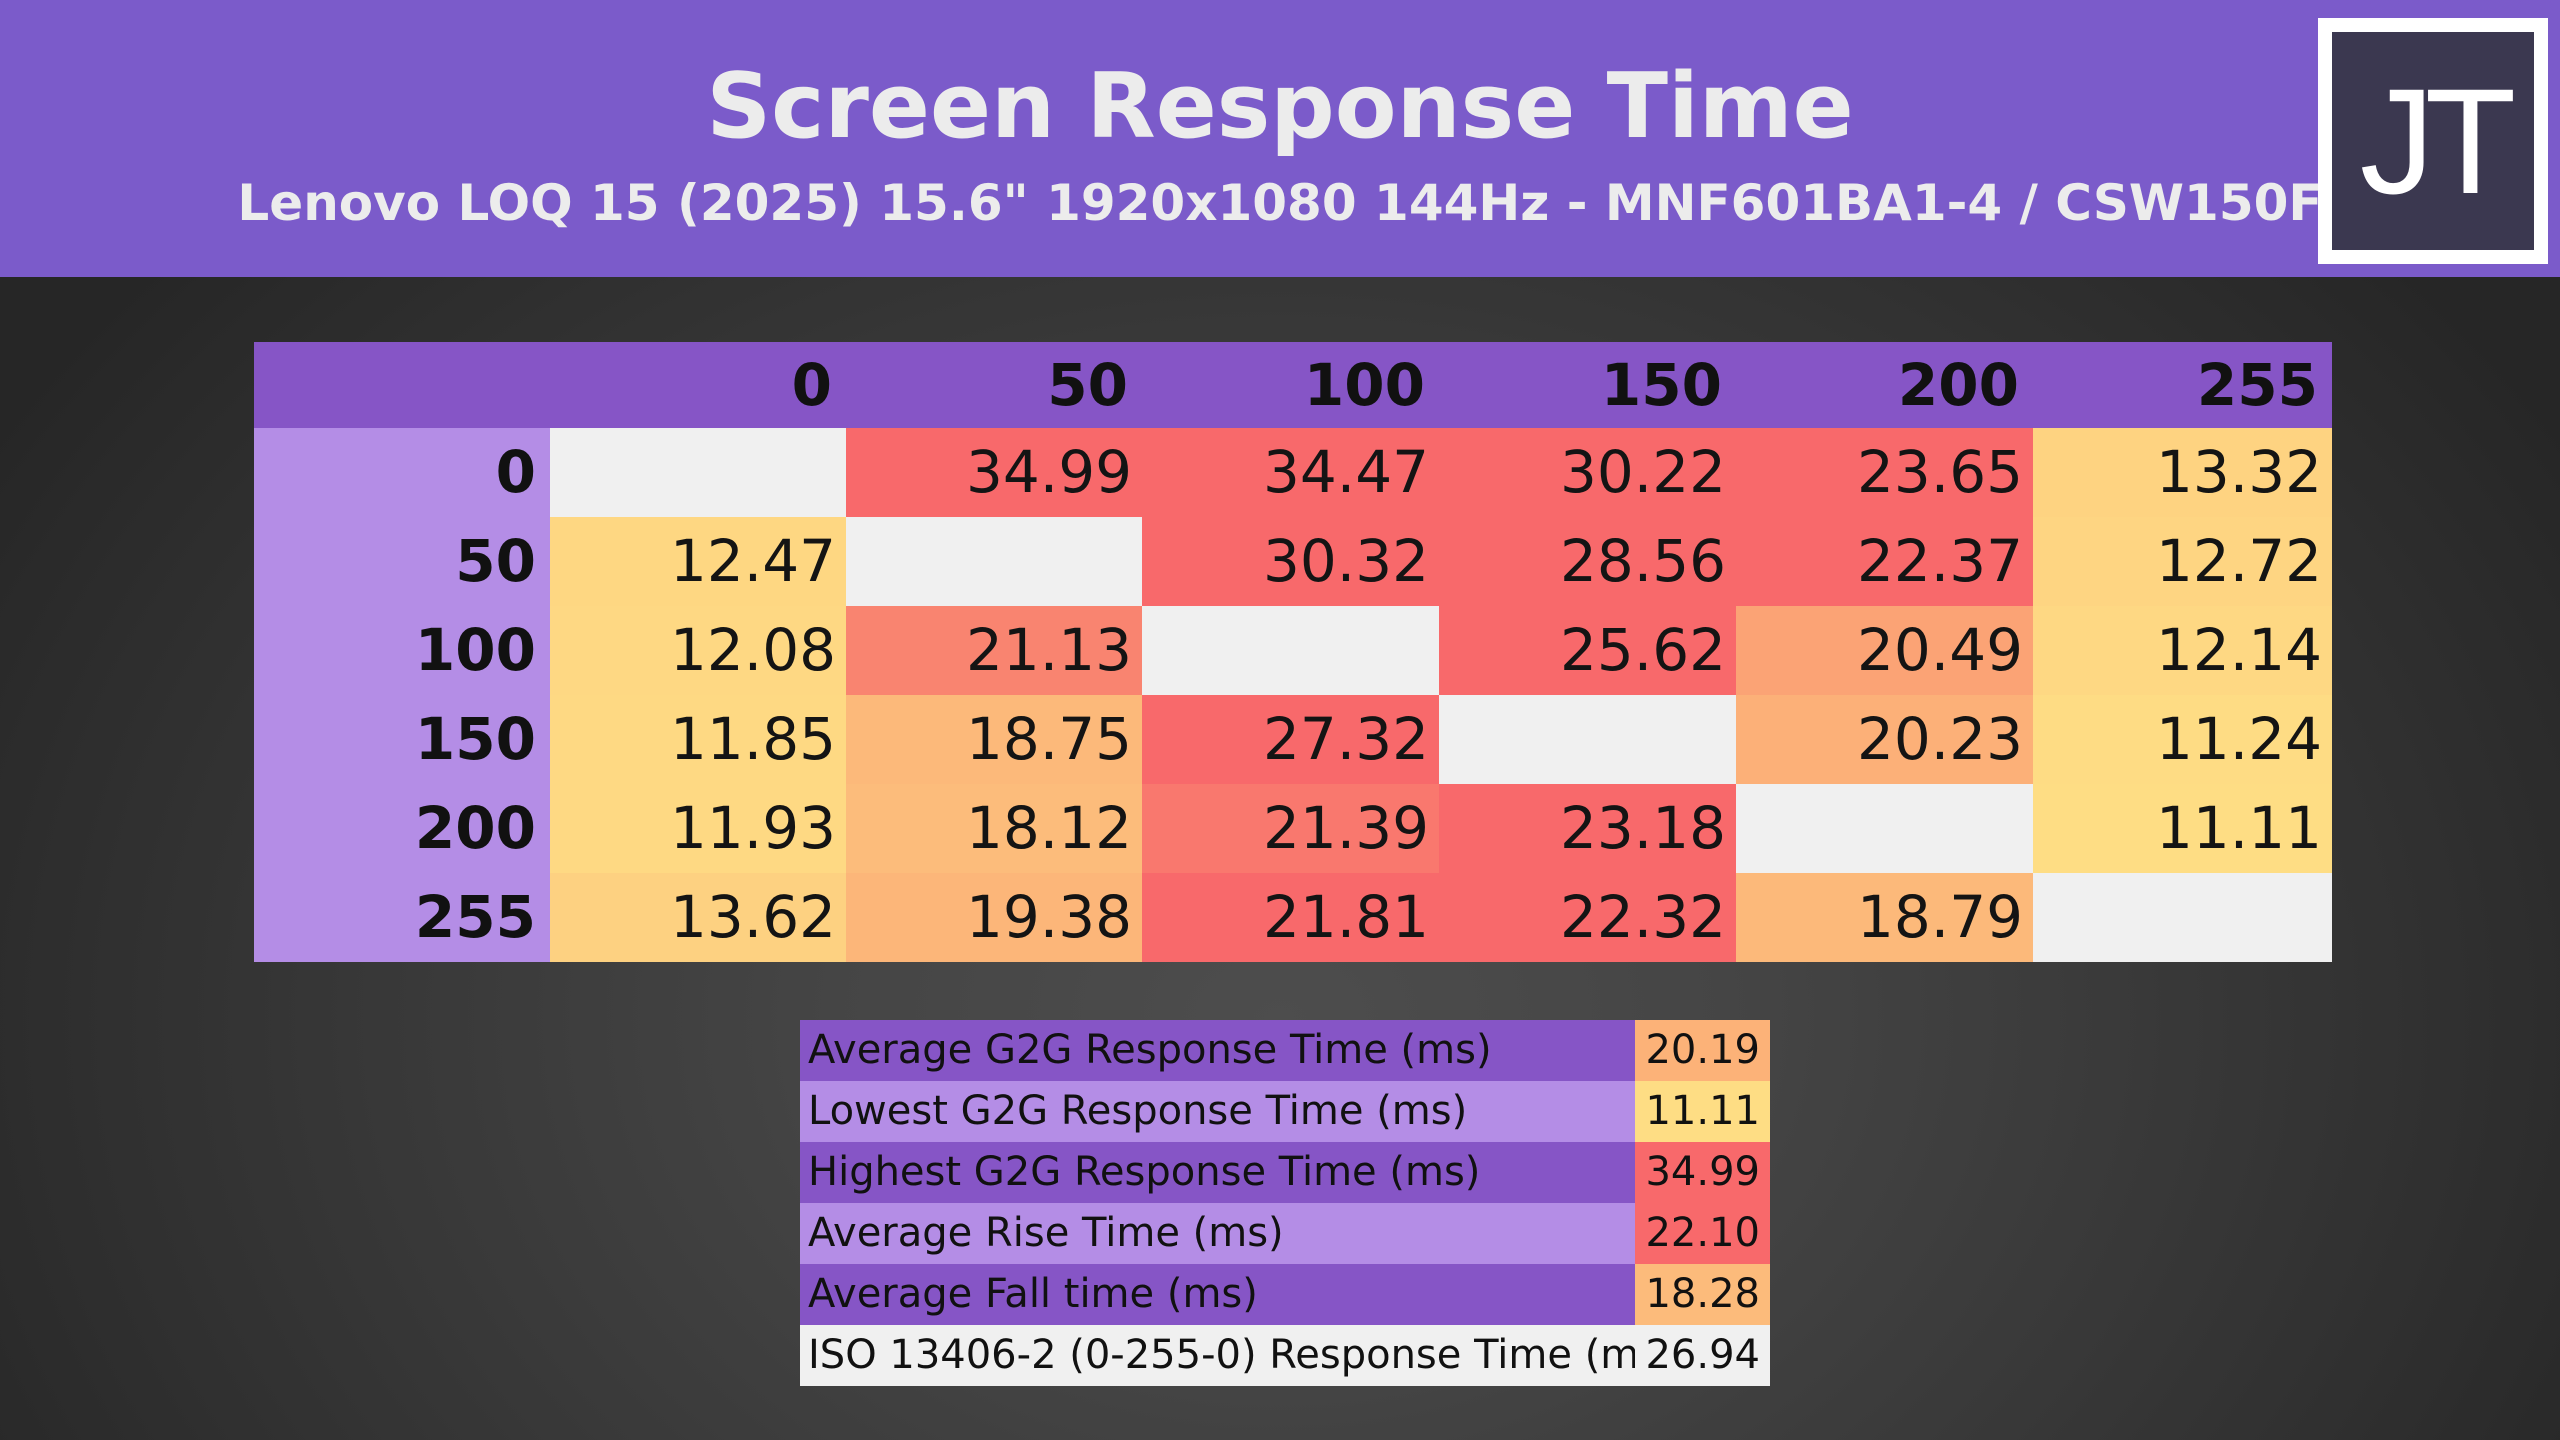 This screenshot has width=2560, height=1440. Describe the element at coordinates (1217, 1111) in the screenshot. I see `summary-label: Lowest G2G Response Time (ms)` at that location.